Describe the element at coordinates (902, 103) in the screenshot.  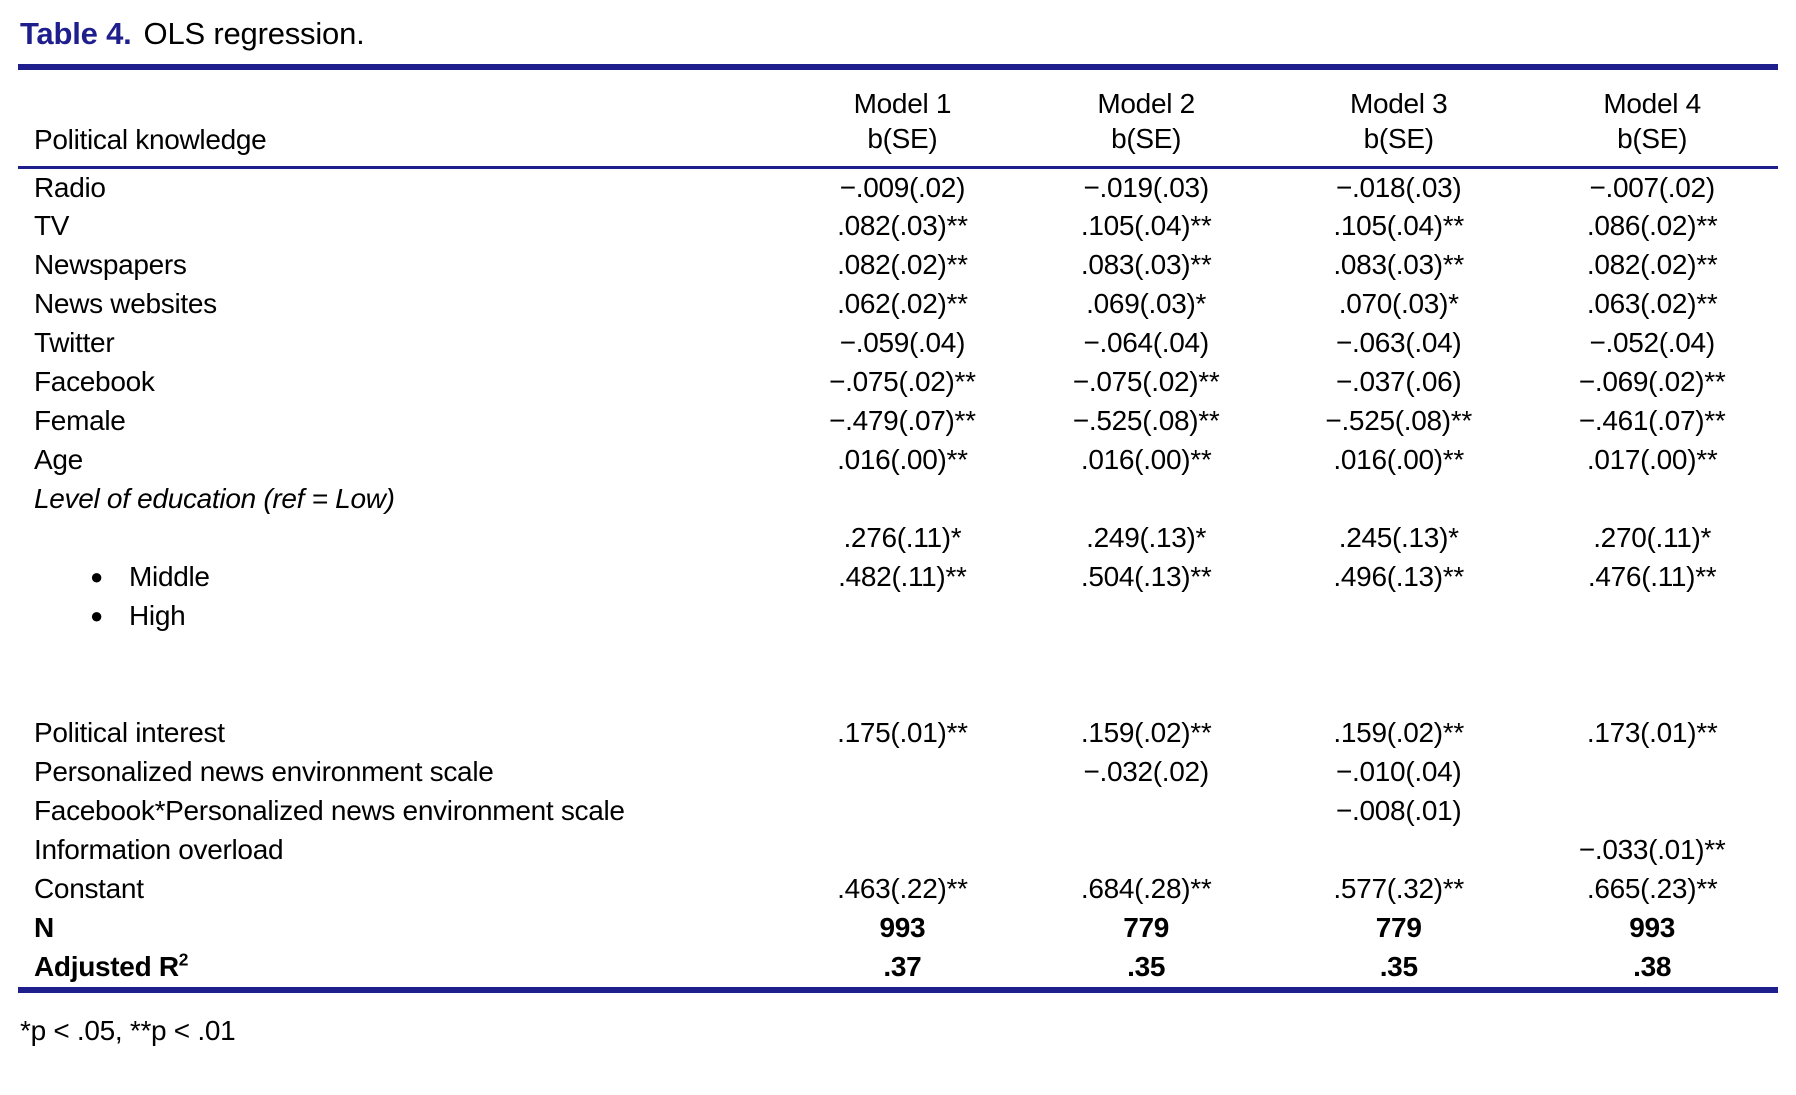
I see `column-name: Model 1` at that location.